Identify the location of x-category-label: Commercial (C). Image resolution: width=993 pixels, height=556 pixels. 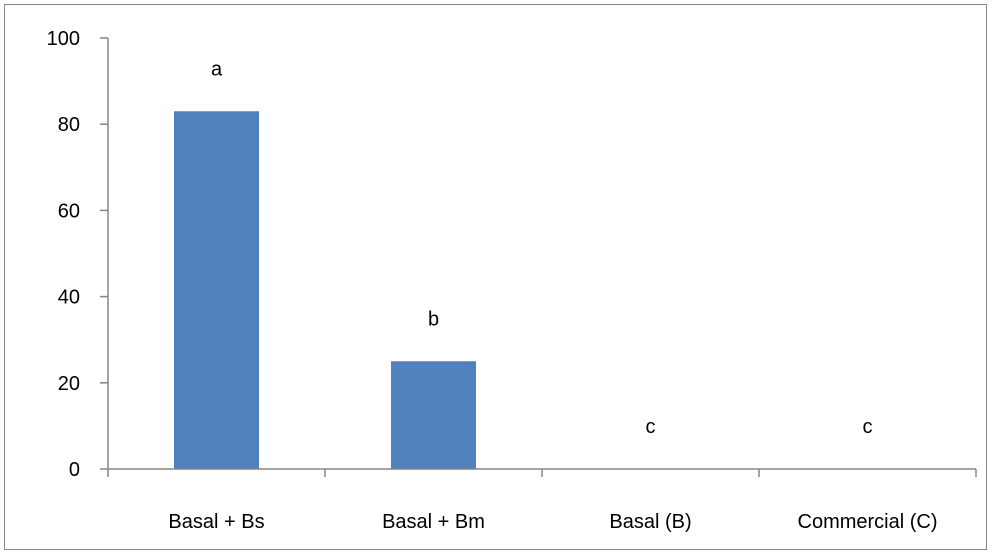
(868, 522).